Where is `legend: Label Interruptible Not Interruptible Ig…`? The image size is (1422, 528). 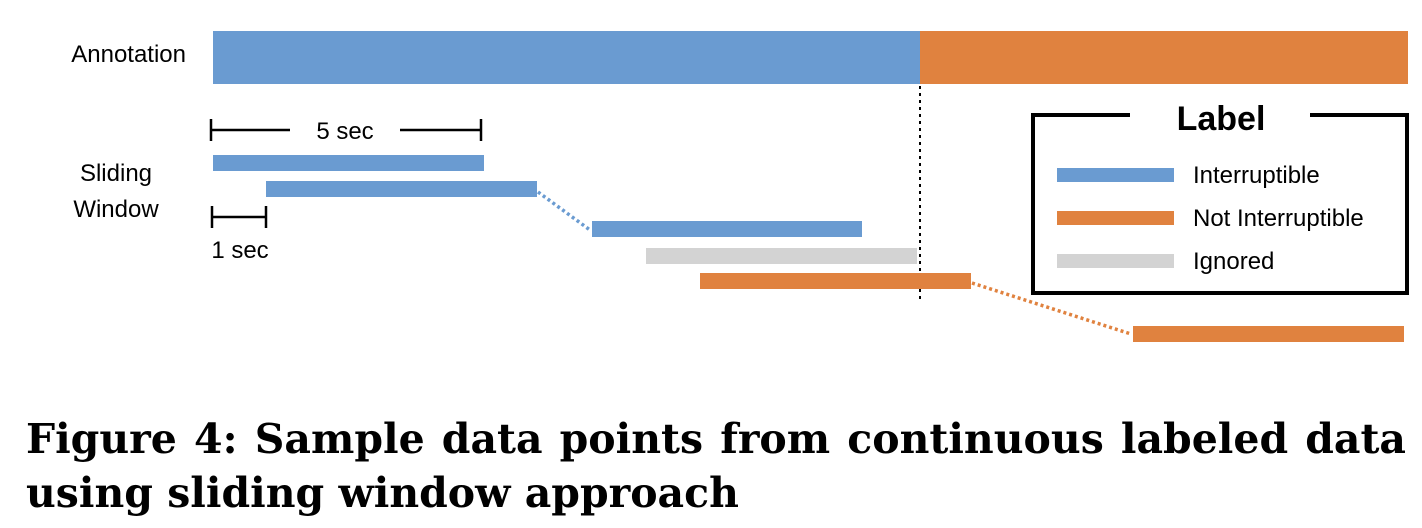
legend: Label Interruptible Not Interruptible Ig… is located at coordinates (1220, 197).